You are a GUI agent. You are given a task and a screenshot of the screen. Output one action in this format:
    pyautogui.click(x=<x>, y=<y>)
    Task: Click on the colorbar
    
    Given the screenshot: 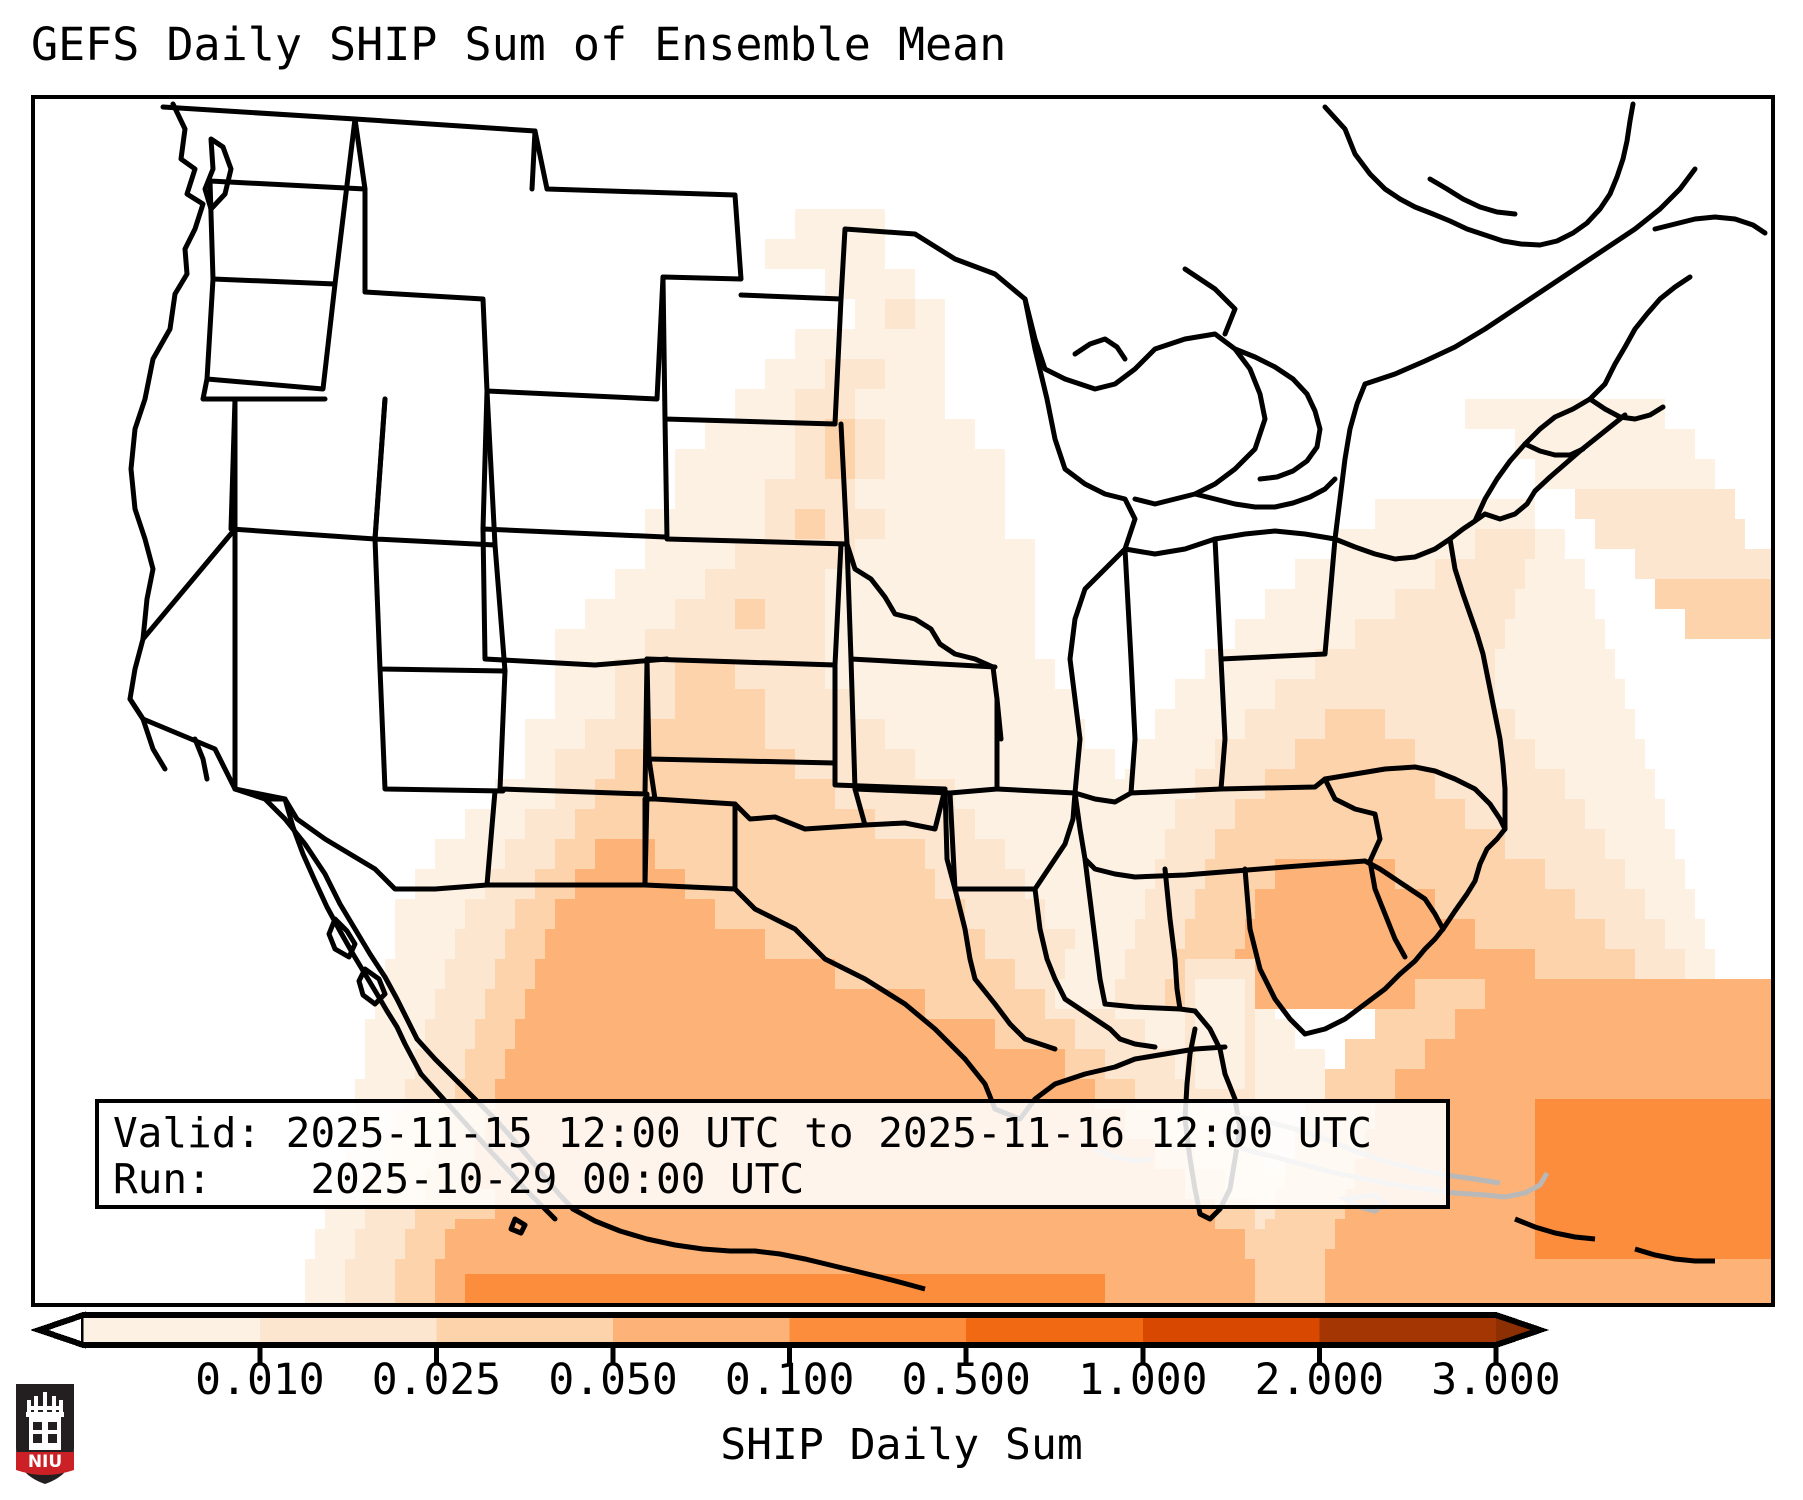 What is the action you would take?
    pyautogui.click(x=903, y=1337)
    